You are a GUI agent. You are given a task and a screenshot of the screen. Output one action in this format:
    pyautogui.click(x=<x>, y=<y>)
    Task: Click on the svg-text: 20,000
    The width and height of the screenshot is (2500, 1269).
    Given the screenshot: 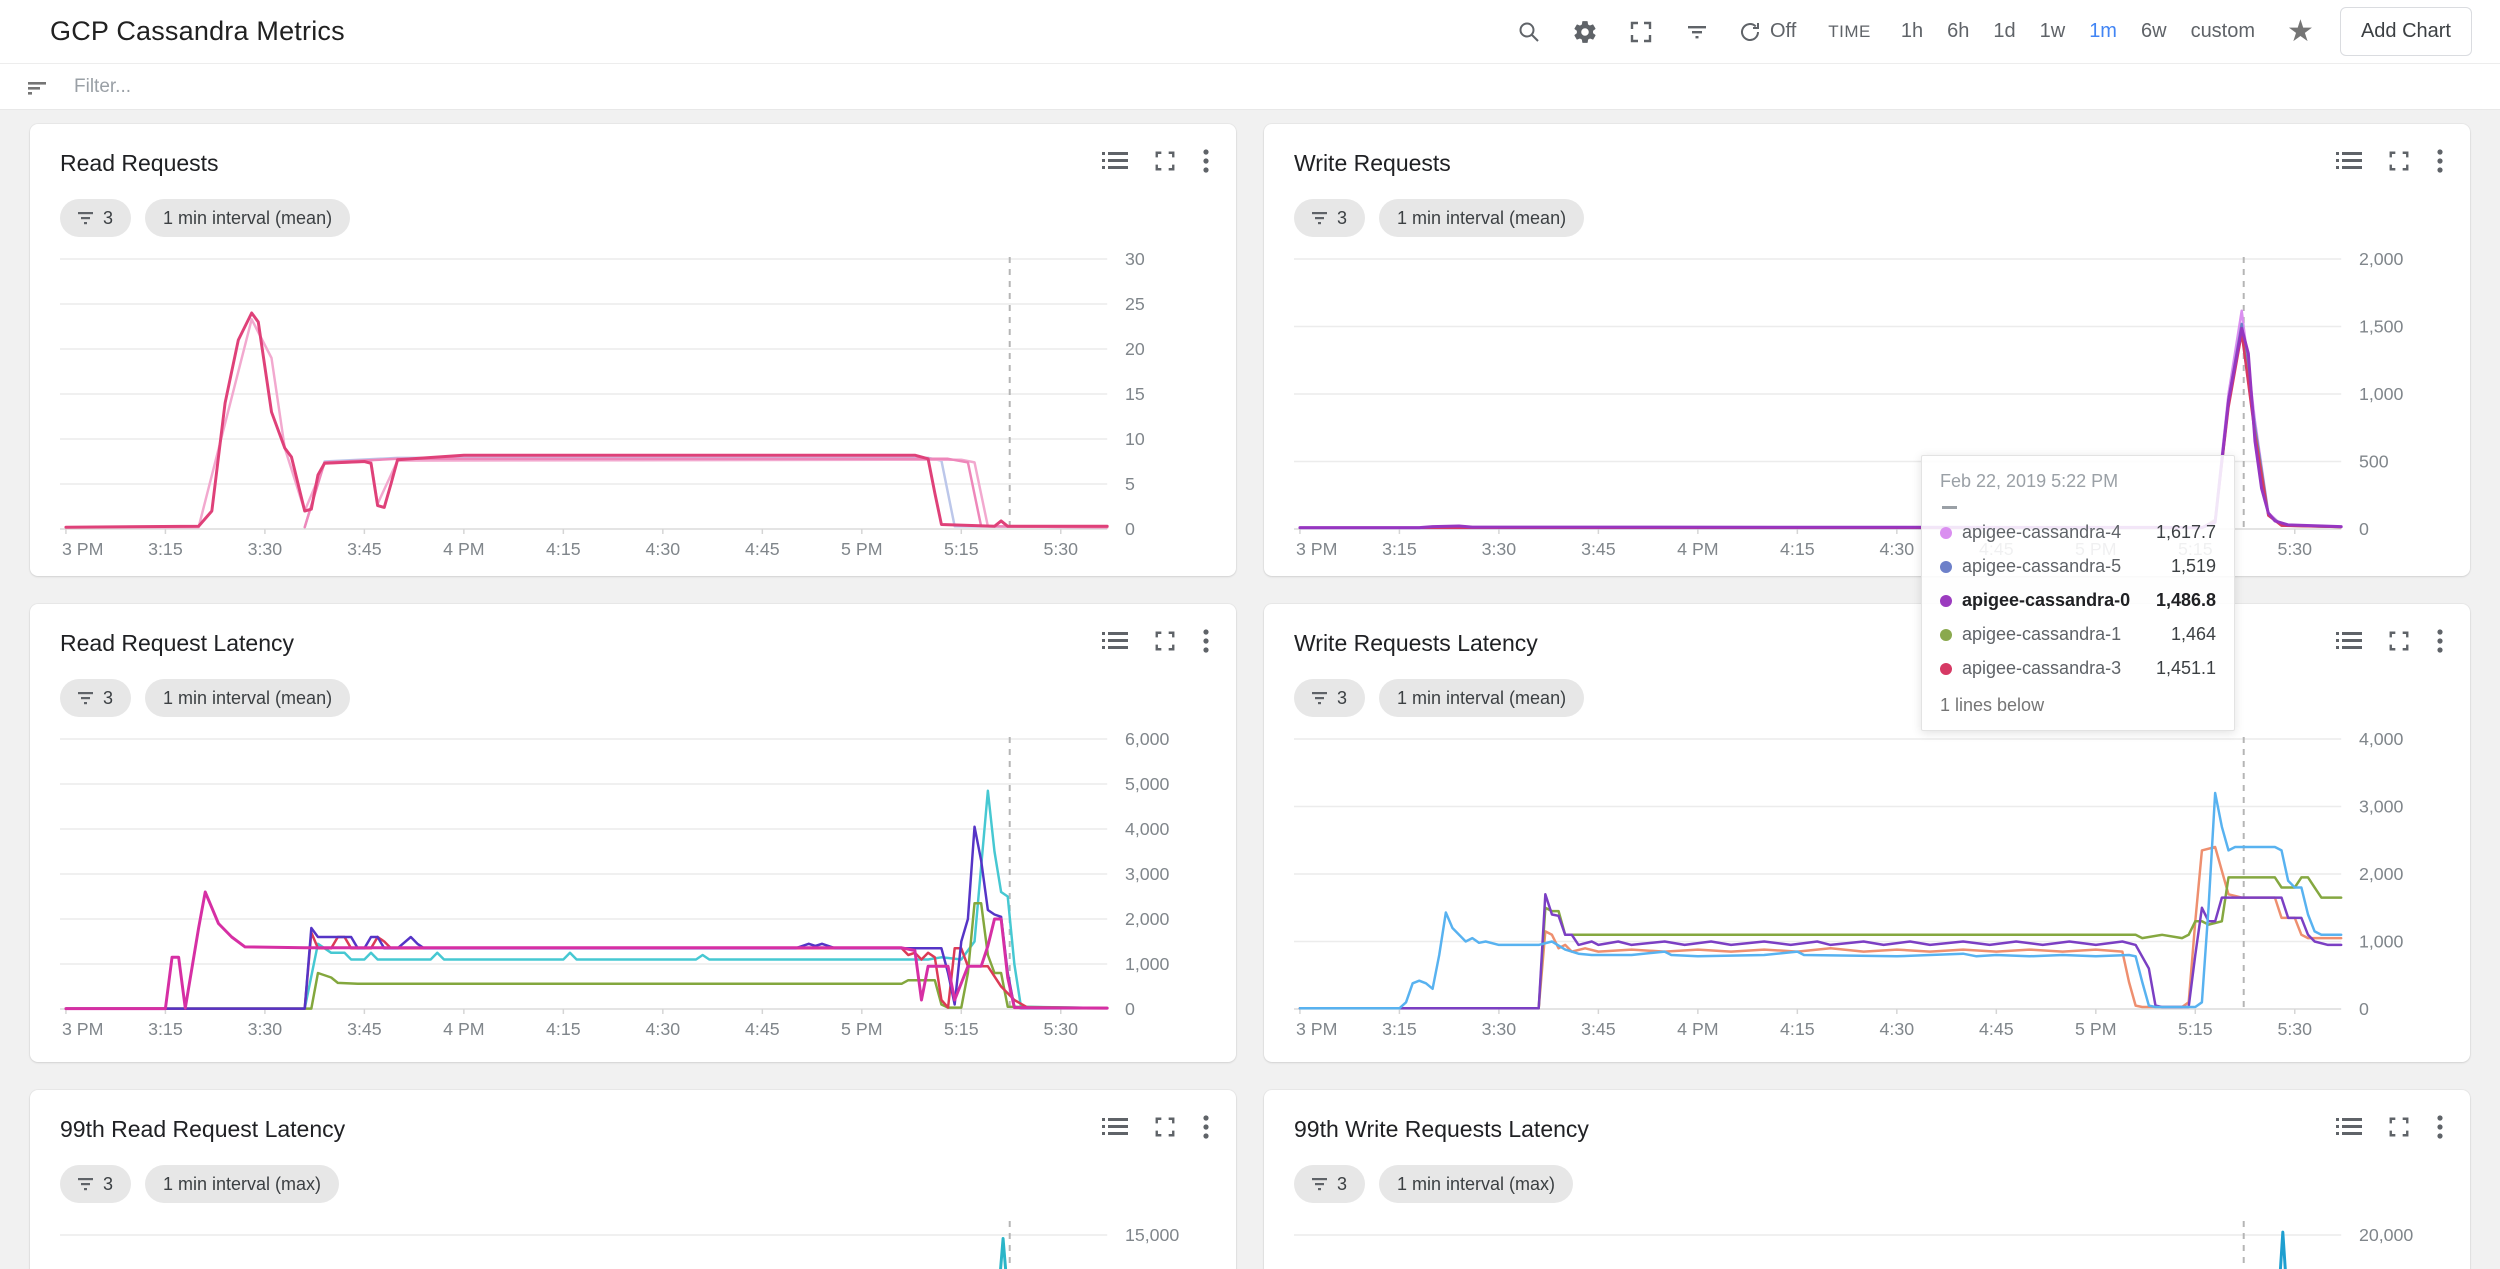 What is the action you would take?
    pyautogui.click(x=2386, y=1235)
    